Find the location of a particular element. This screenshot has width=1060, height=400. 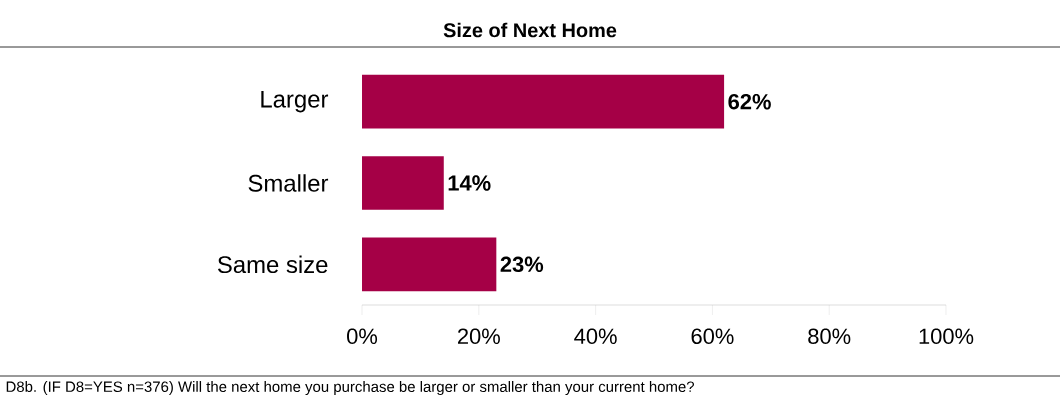

text: D8b. (IF D8=YES n=376) Will the next home you purchase be larger or smaller than your current home? is located at coordinates (350, 388).